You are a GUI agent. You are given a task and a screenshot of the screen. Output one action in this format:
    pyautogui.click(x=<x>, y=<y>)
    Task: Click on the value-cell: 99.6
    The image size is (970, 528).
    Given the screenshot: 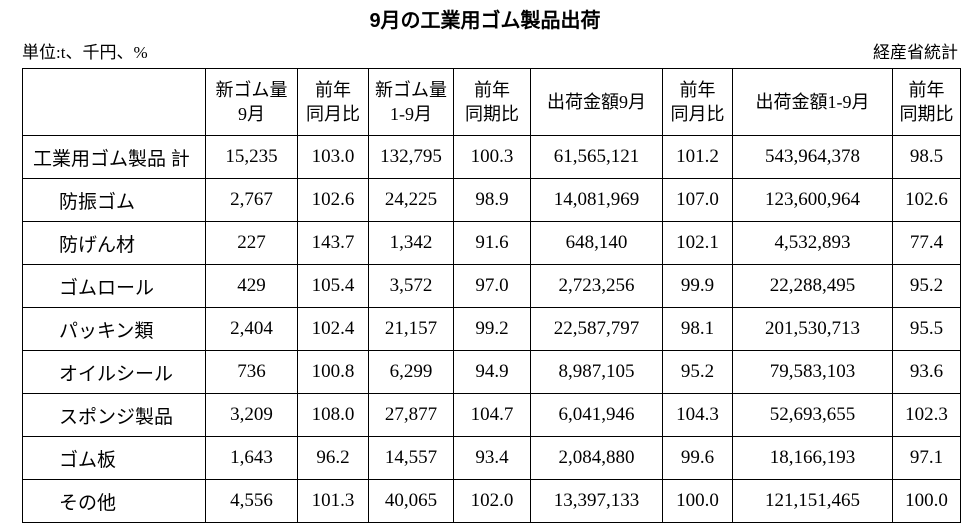 What is the action you would take?
    pyautogui.click(x=697, y=458)
    